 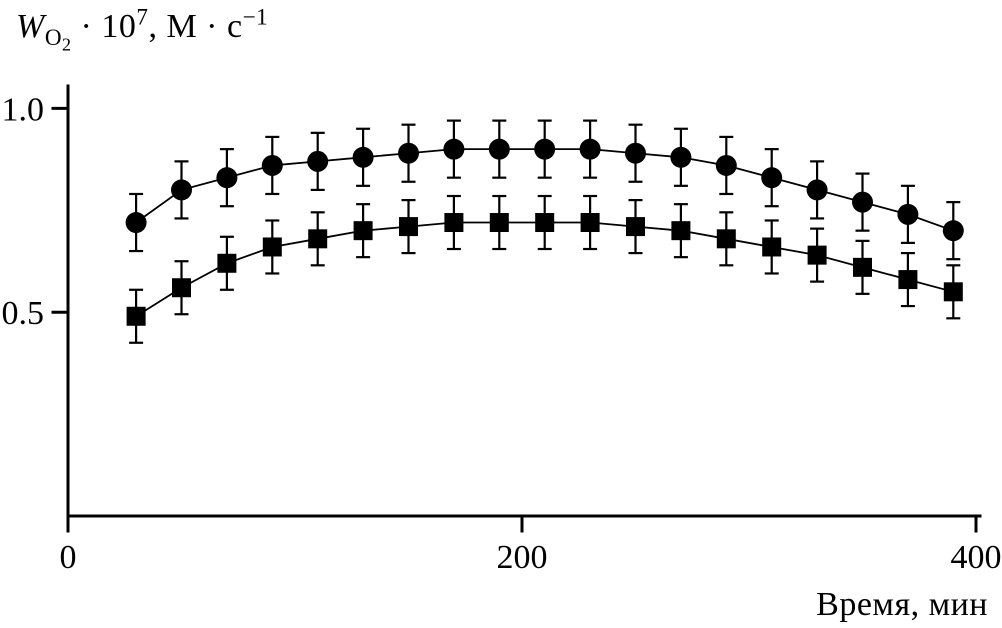 I want to click on series-circles-markers, so click(x=544, y=190).